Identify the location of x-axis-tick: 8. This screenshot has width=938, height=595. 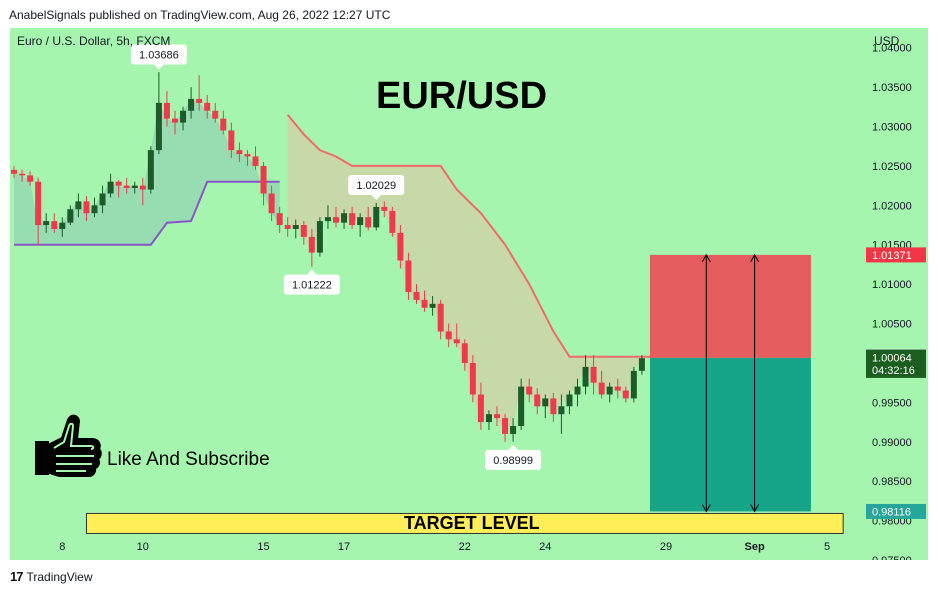
(62, 547).